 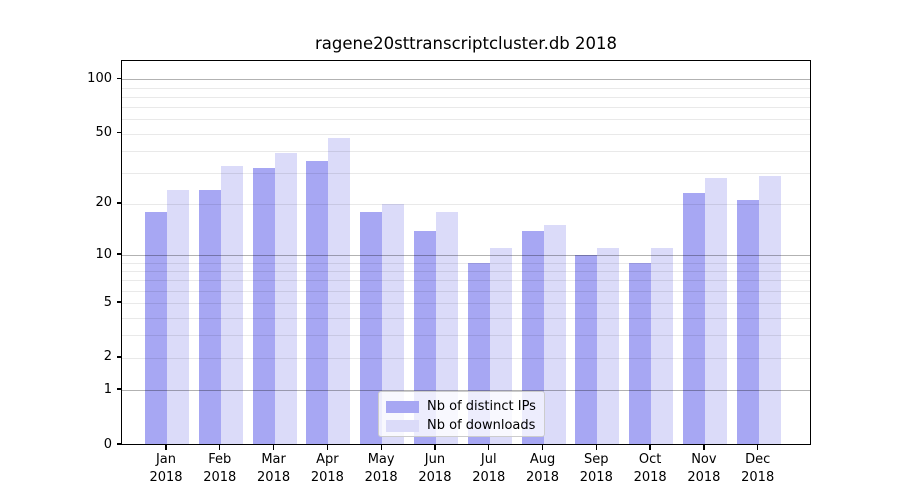 I want to click on bar-distinct-ips-nov, so click(x=693, y=318).